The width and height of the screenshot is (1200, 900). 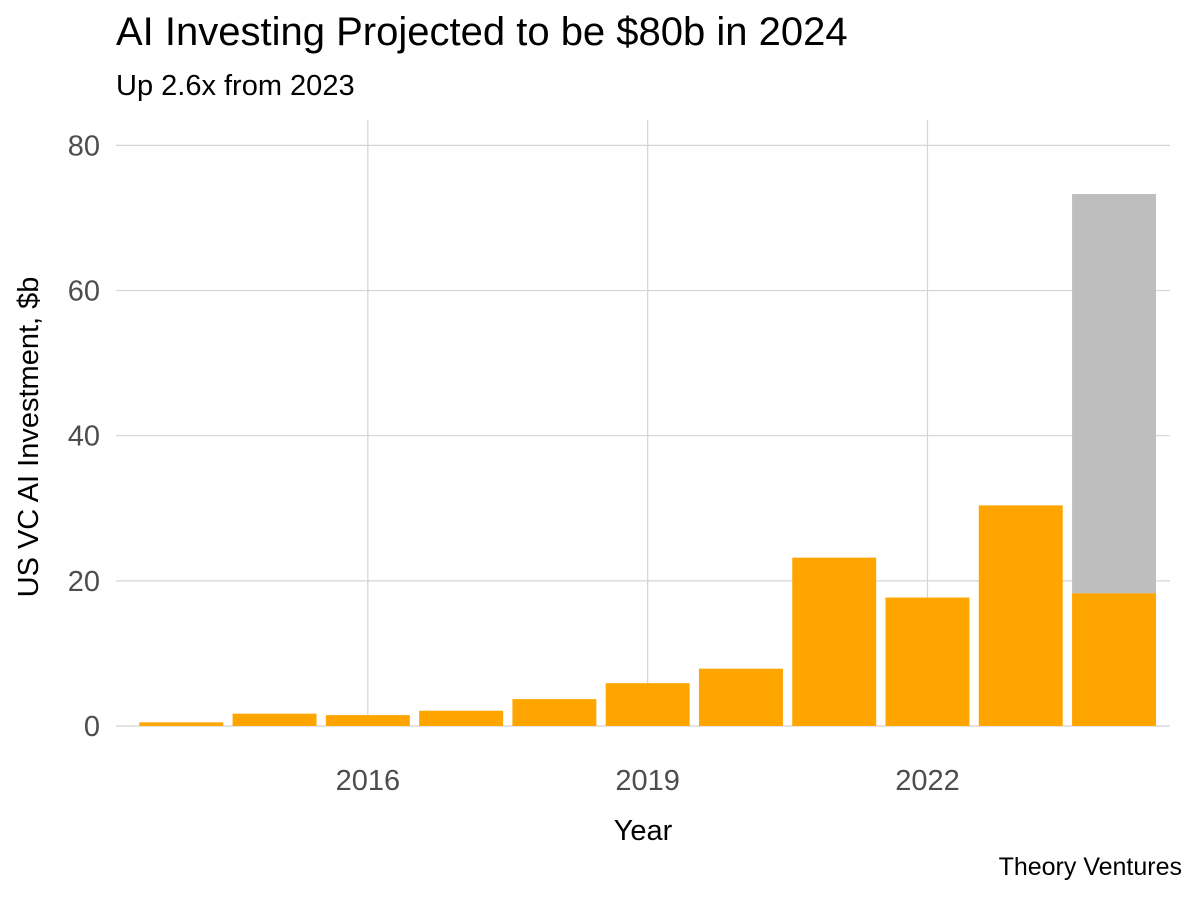 I want to click on x-tick-label: 2019, so click(x=647, y=781).